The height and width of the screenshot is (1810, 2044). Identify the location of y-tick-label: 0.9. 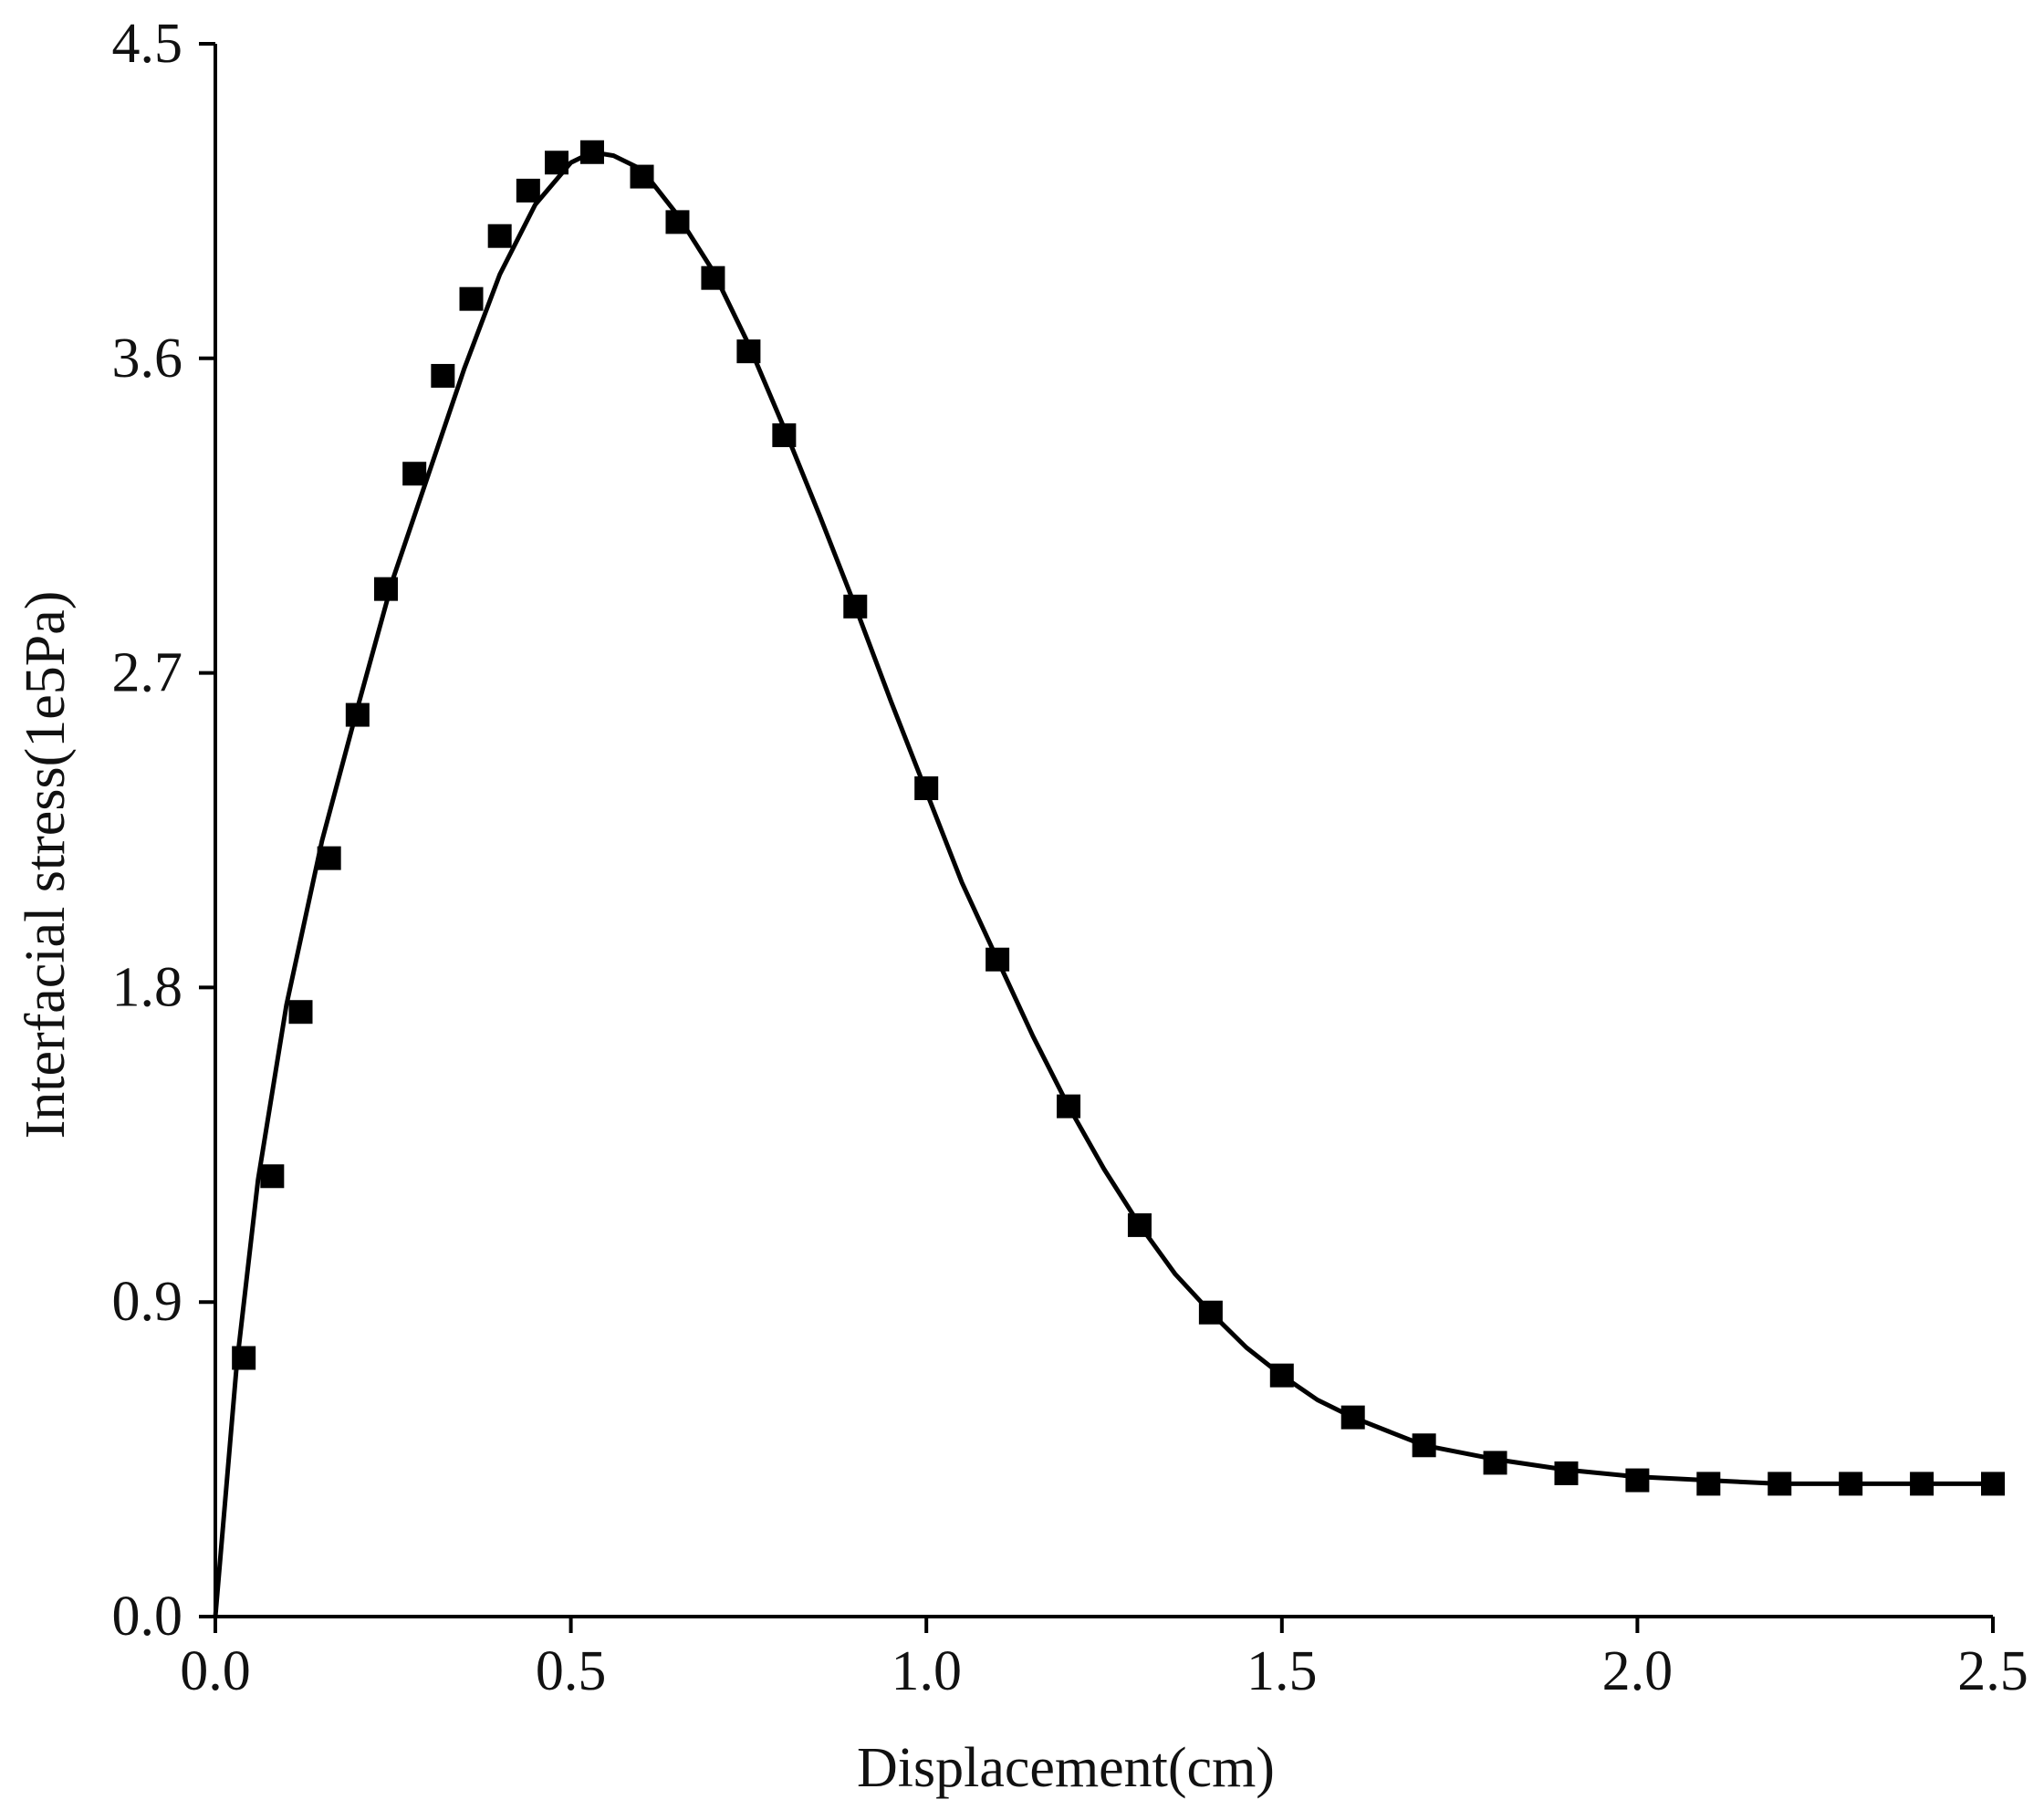
(147, 1302).